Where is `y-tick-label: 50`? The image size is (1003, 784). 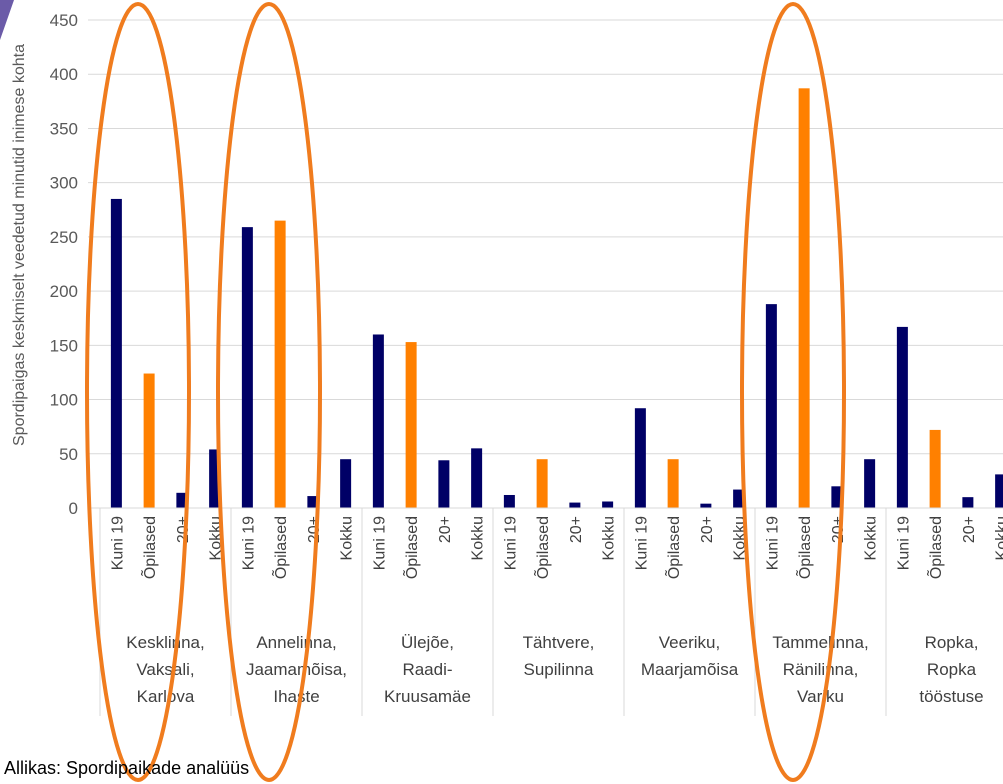 y-tick-label: 50 is located at coordinates (68, 454).